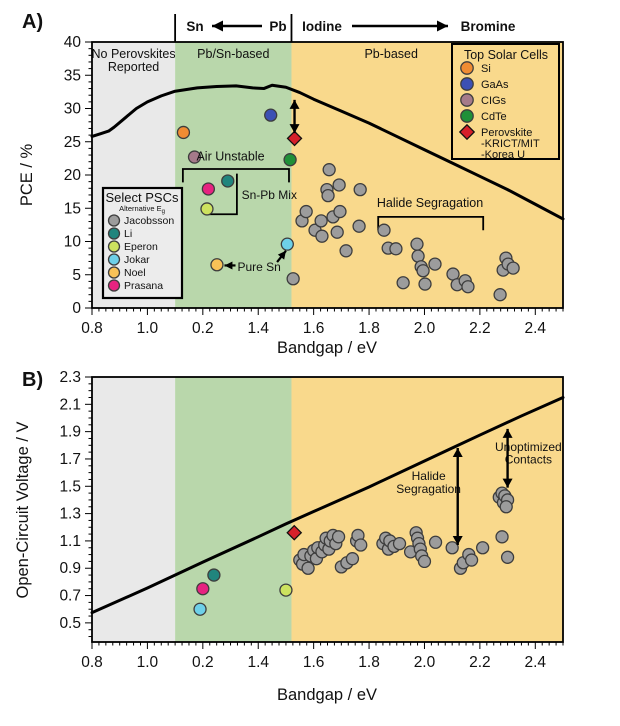 The image size is (620, 726). Describe the element at coordinates (442, 26) in the screenshot. I see `iodine-bromine-arrow` at that location.